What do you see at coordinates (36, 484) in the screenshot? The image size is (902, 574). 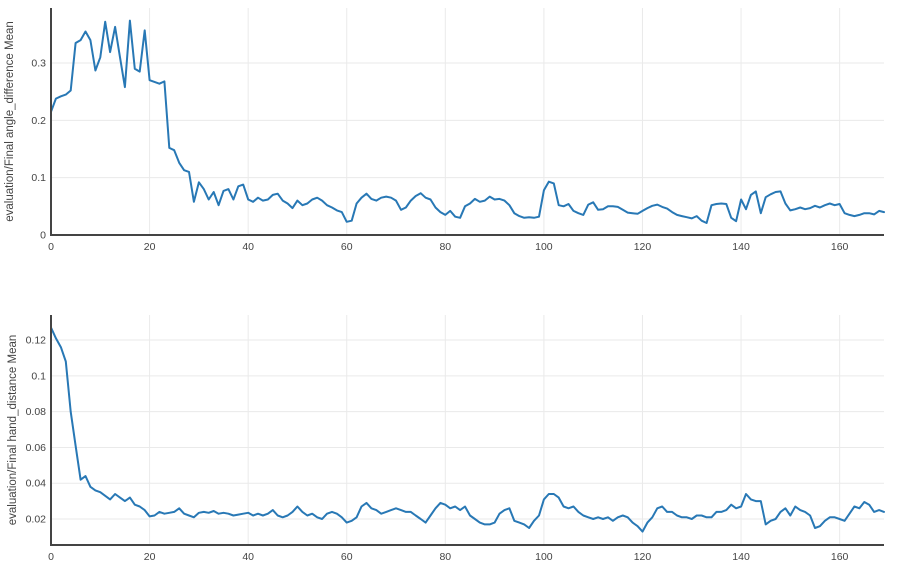 I see `y-tick-label: 0.04` at bounding box center [36, 484].